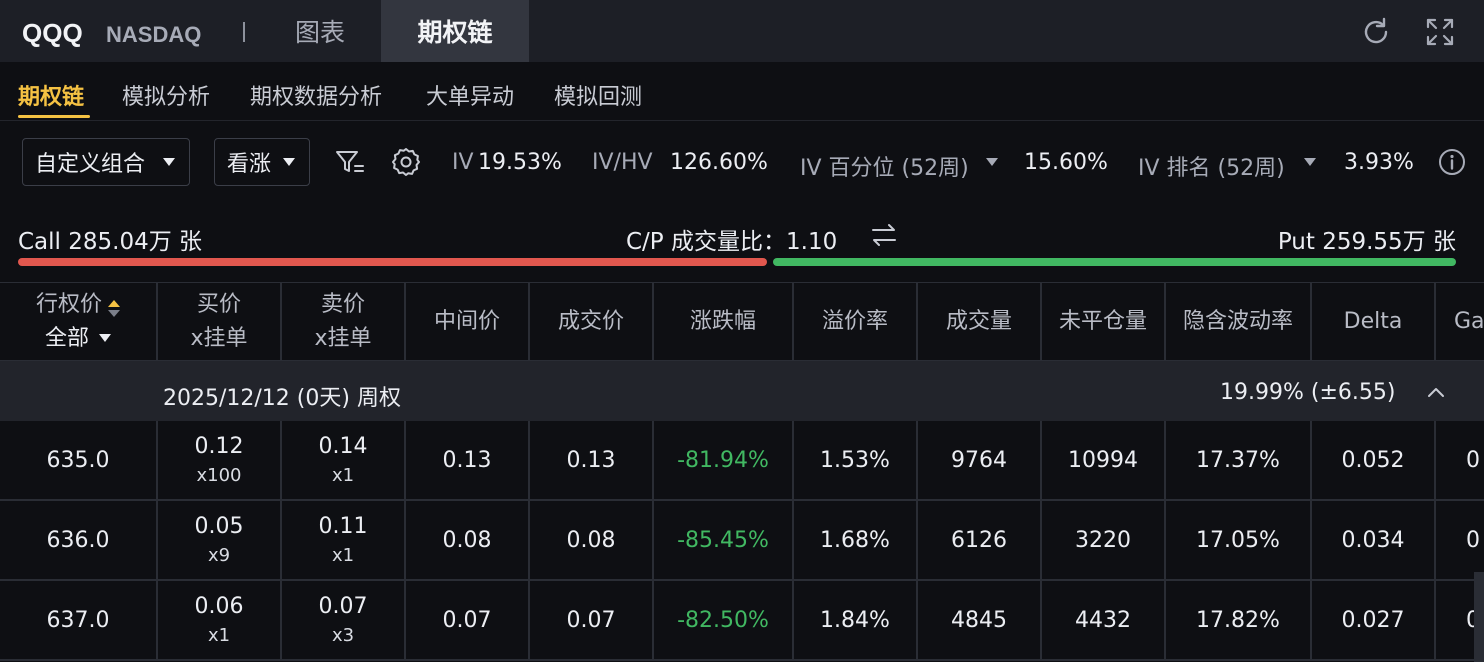 This screenshot has width=1484, height=662. What do you see at coordinates (719, 162) in the screenshot?
I see `iv-hv-value: 126.60%` at bounding box center [719, 162].